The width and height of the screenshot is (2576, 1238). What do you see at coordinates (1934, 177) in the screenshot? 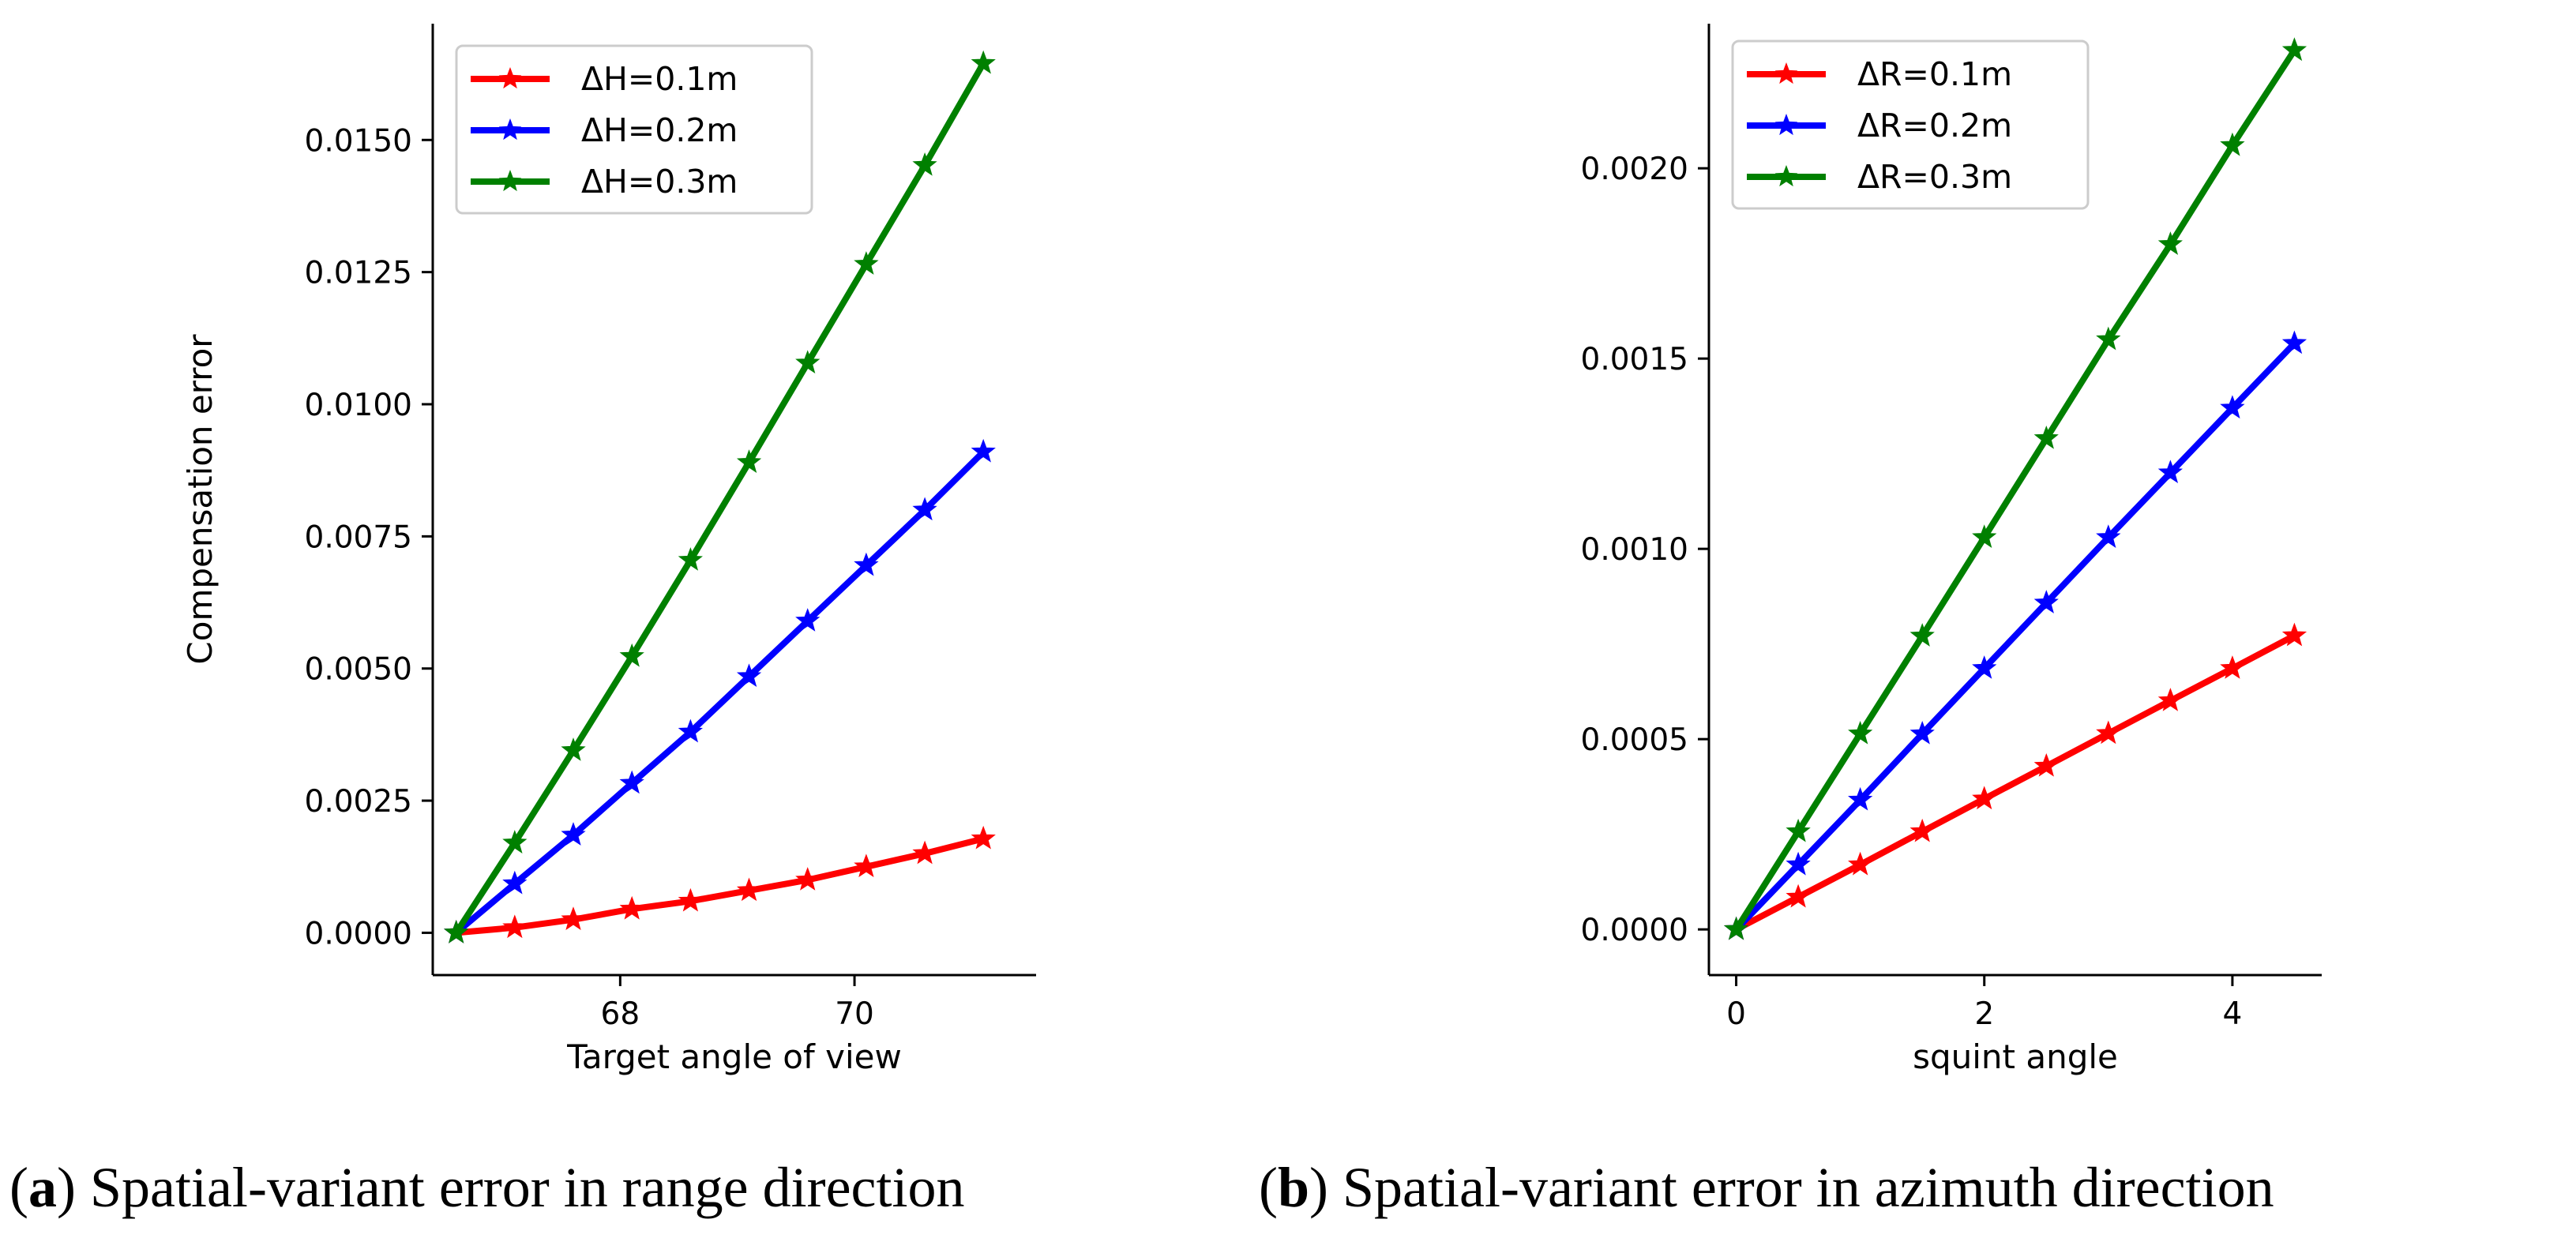
I see `legend-label: ΔR=0.3m` at bounding box center [1934, 177].